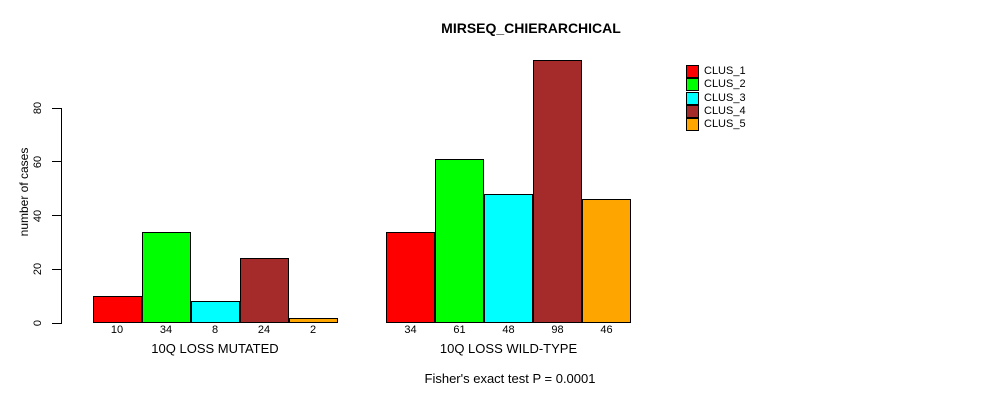 This screenshot has width=990, height=400. Describe the element at coordinates (215, 312) in the screenshot. I see `bar-clus_3-group1` at that location.